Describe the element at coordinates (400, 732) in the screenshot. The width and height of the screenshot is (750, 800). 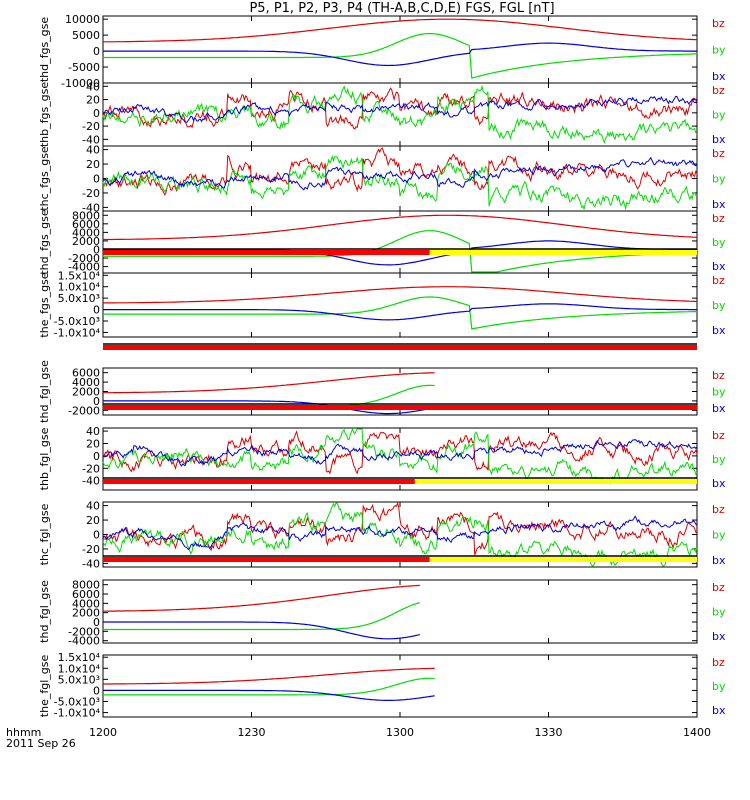
I see `x-axis: 1200 1230 1300 1330 1400` at that location.